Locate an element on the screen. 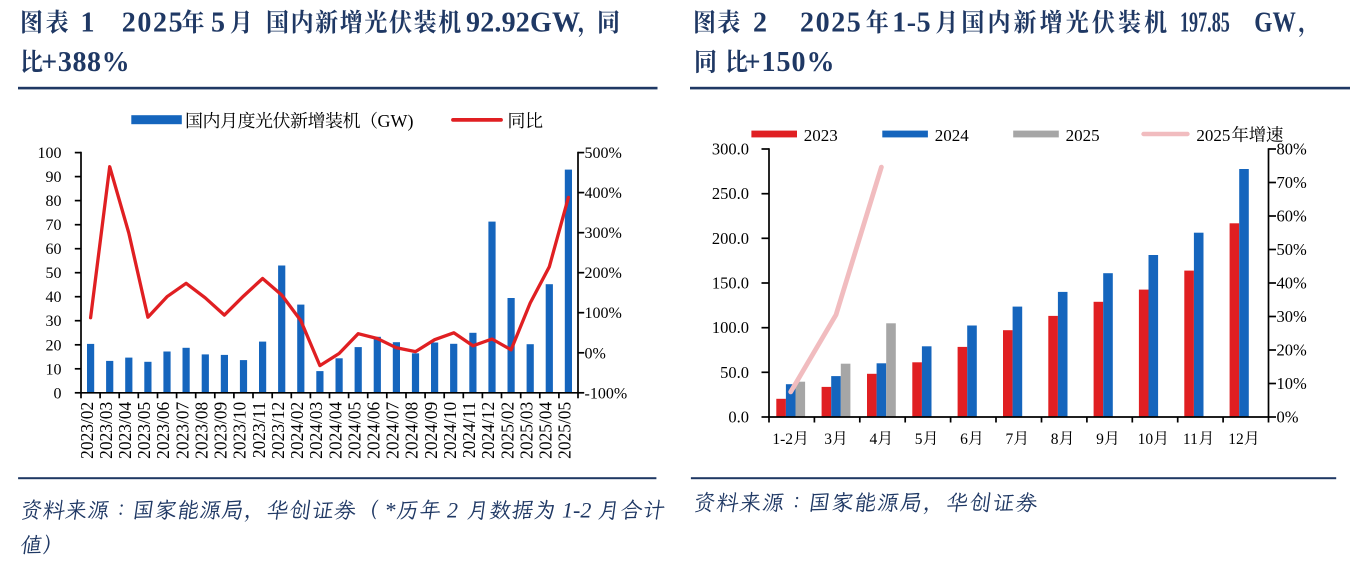 The width and height of the screenshot is (1350, 566). svg-text: 2024/05 is located at coordinates (354, 430).